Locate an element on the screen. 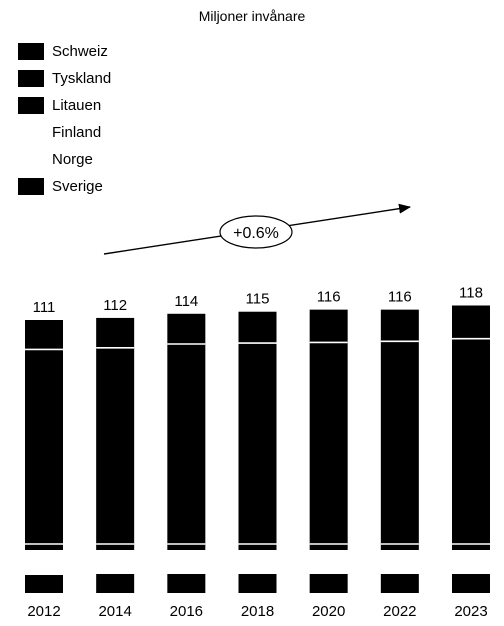 The height and width of the screenshot is (626, 504). x-tick-label-2018: 2018 is located at coordinates (257, 611).